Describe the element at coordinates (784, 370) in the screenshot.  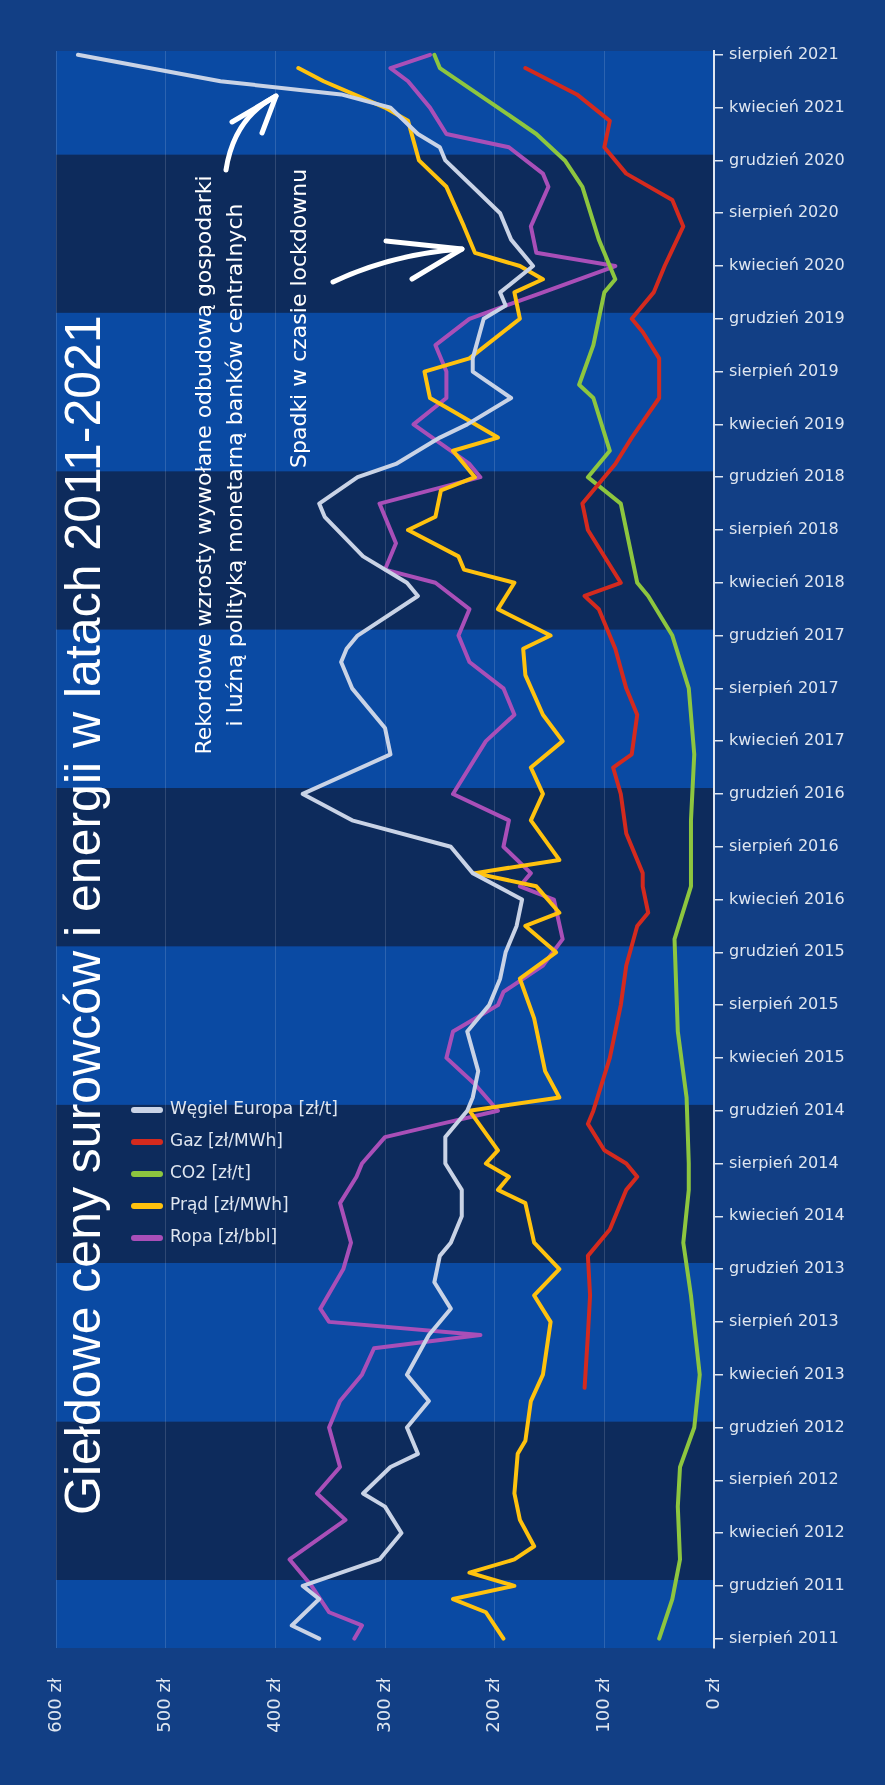
I see `y-tick-label: sierpień 2019` at that location.